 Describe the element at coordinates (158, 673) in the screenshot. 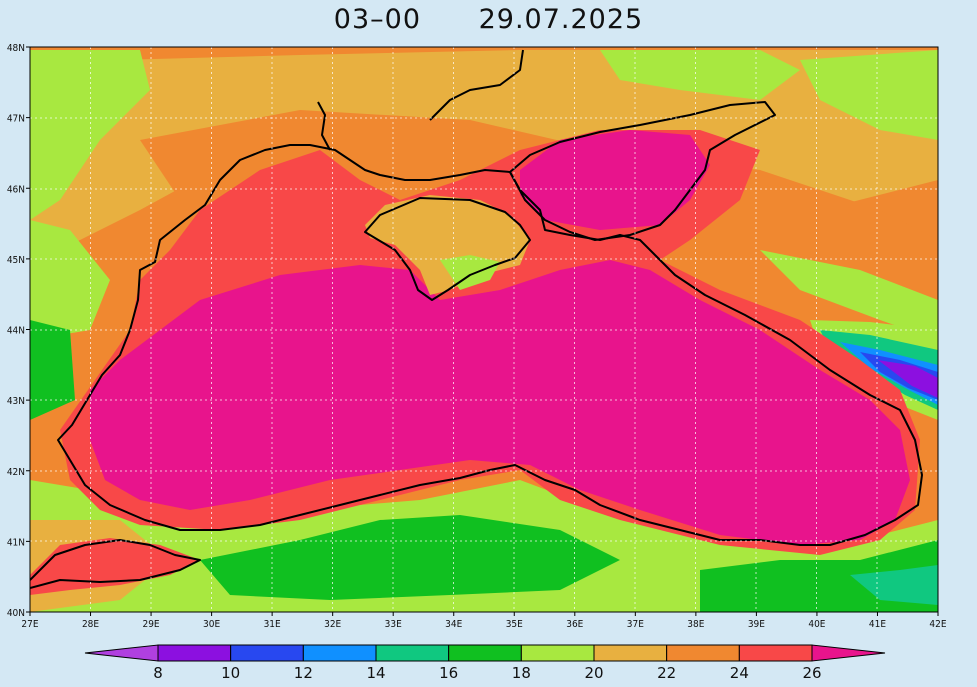

I see `colorbar-label: 8` at that location.